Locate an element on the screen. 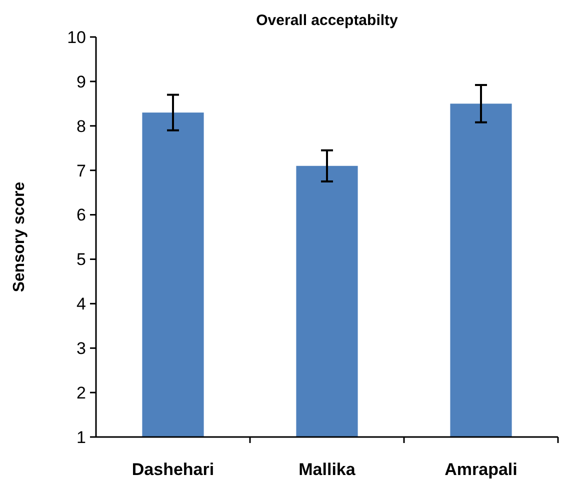  y-axis-title: Sensory score is located at coordinates (19, 237).